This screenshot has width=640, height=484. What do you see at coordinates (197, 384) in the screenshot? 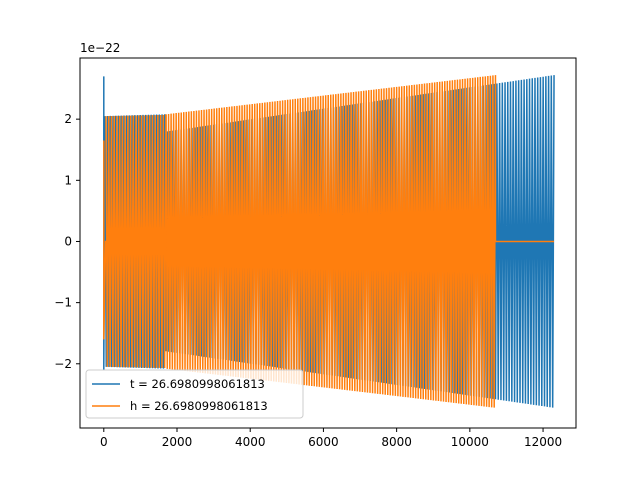
I see `legend-label-t: t = 26.6980998061813` at bounding box center [197, 384].